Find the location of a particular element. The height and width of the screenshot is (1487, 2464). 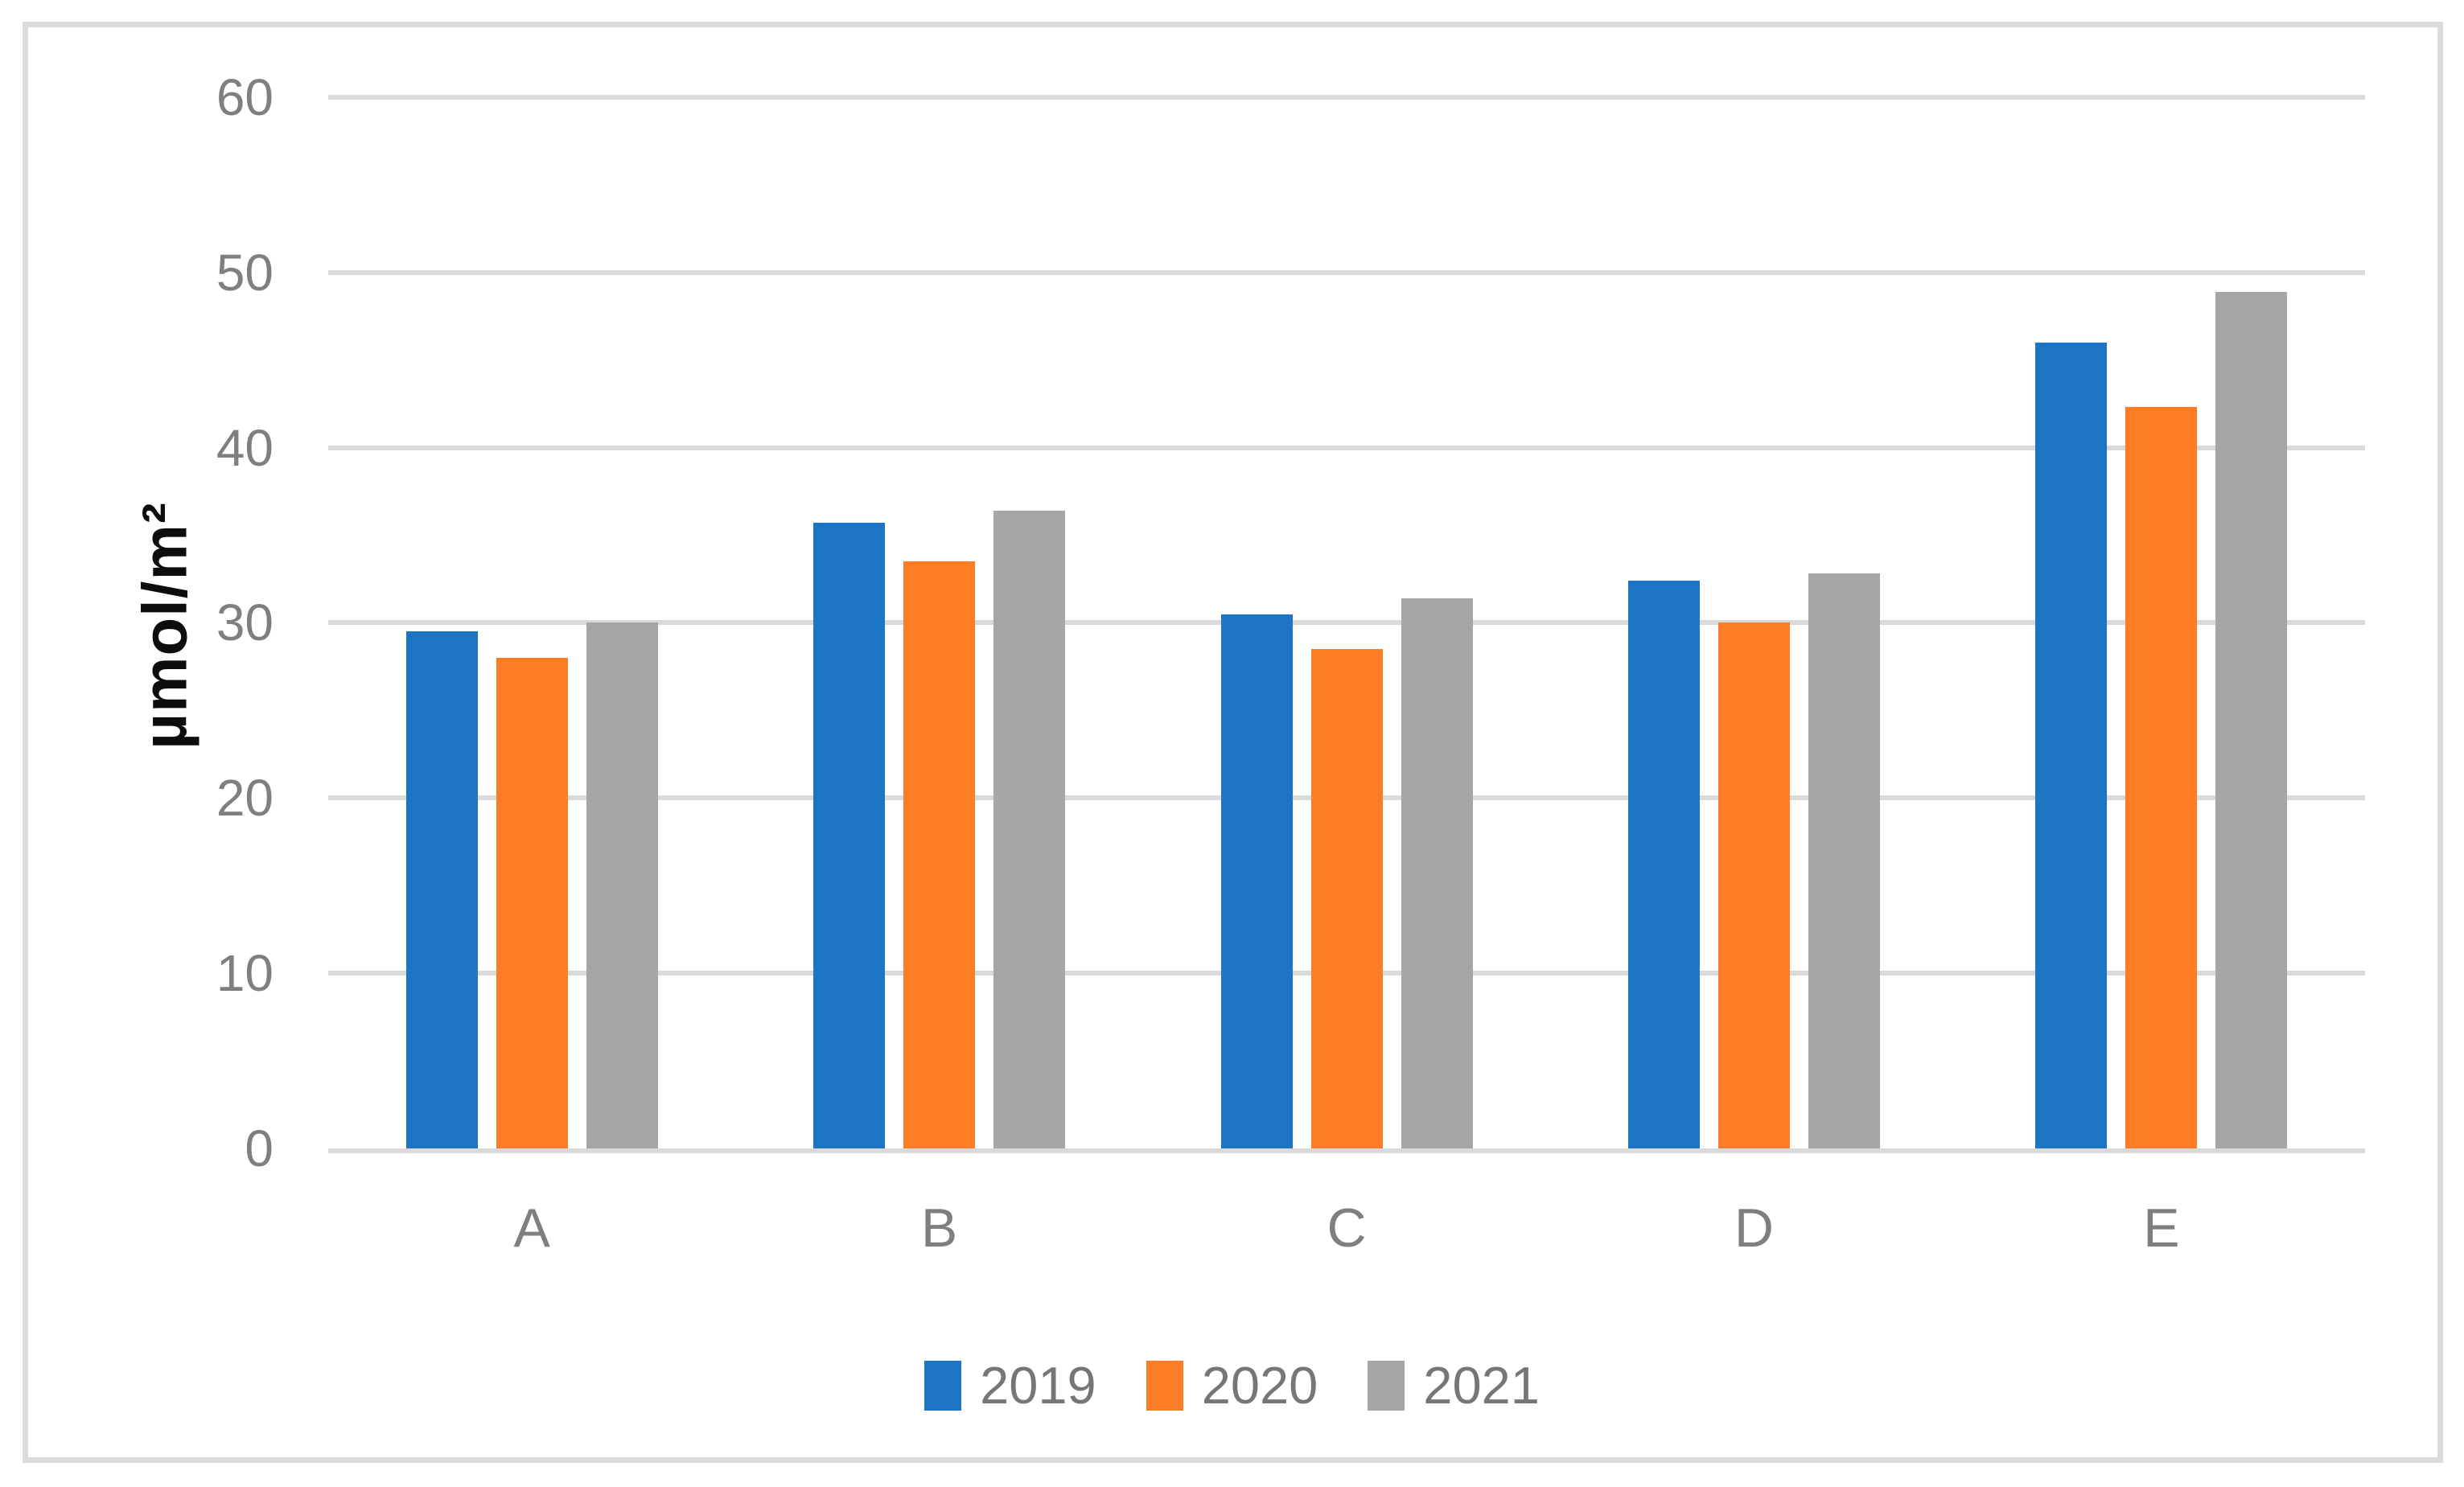

bar-2019-C is located at coordinates (1256, 881).